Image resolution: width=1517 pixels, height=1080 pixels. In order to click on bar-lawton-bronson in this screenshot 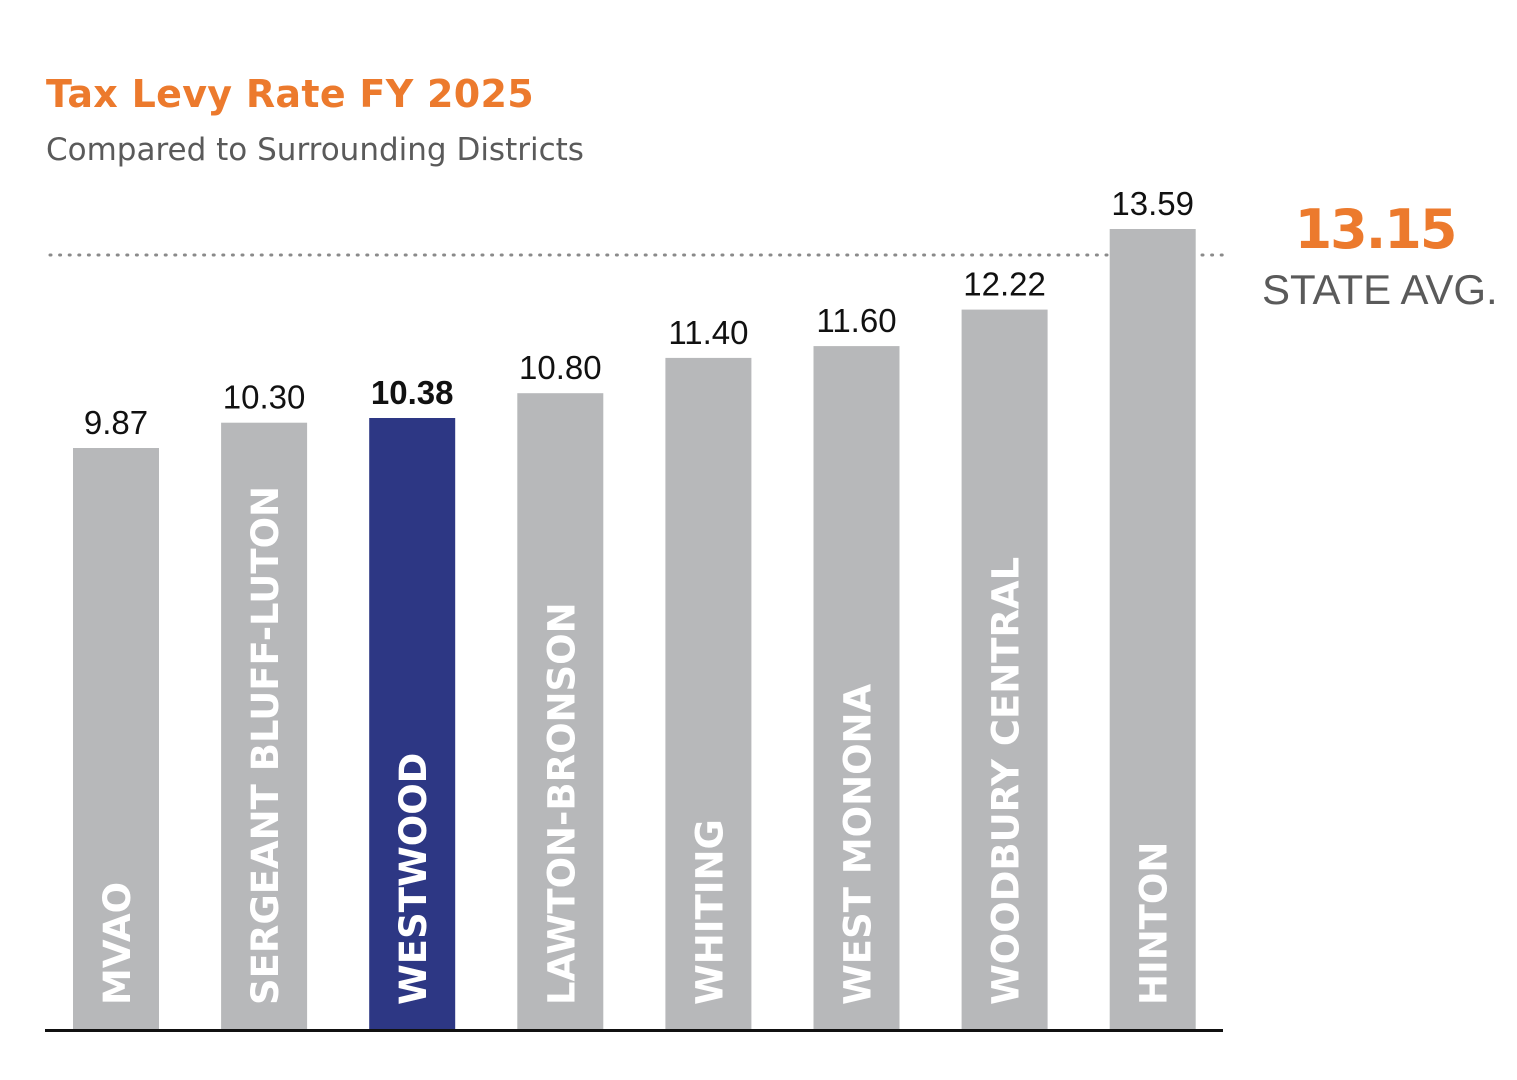, I will do `click(560, 711)`.